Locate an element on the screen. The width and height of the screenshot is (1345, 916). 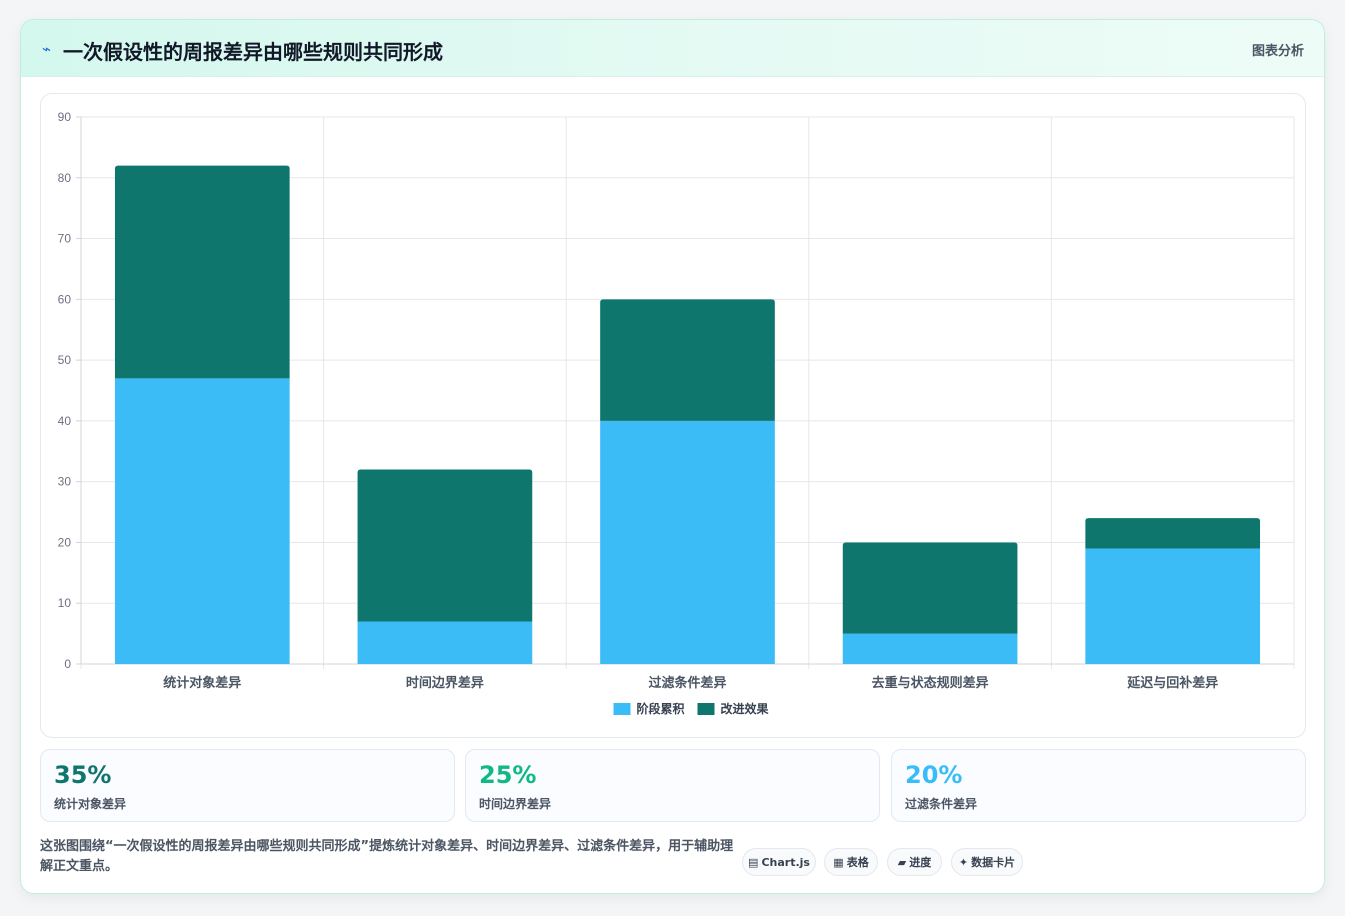
stat-card-1: 35% 统计对象差异 is located at coordinates (247, 785).